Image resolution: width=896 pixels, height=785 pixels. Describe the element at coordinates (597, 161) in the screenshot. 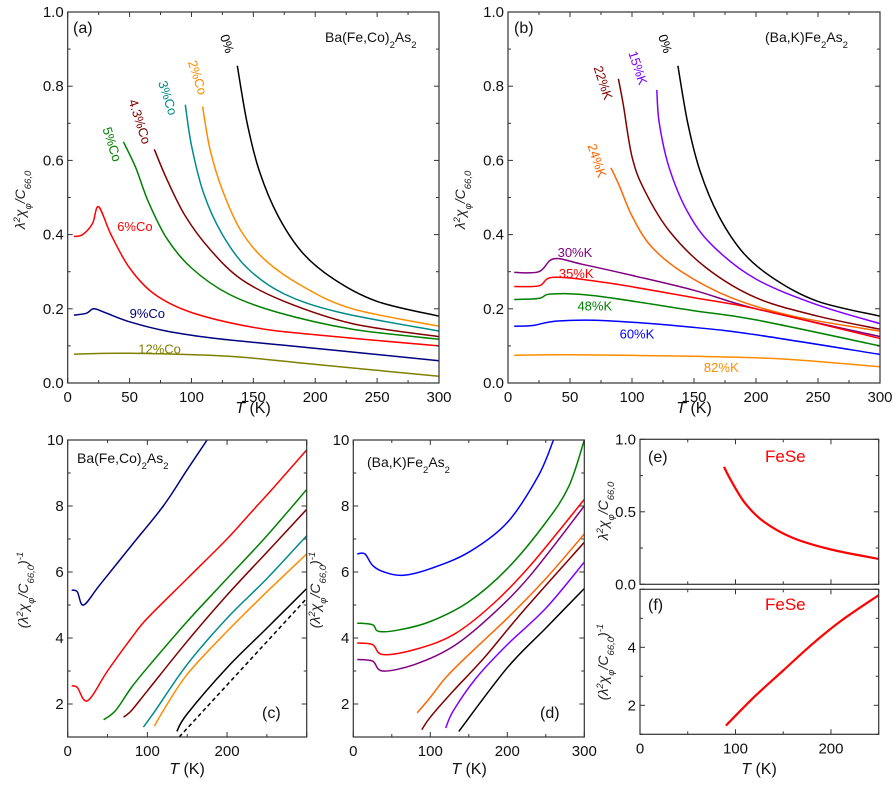

I see `series-label: 24%K` at that location.